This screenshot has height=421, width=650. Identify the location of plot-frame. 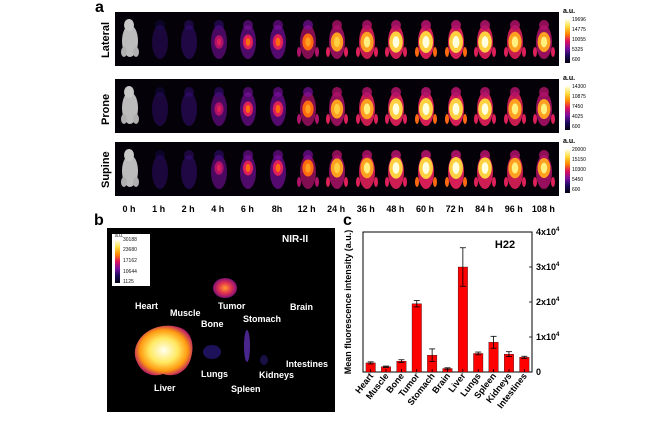
(447, 302).